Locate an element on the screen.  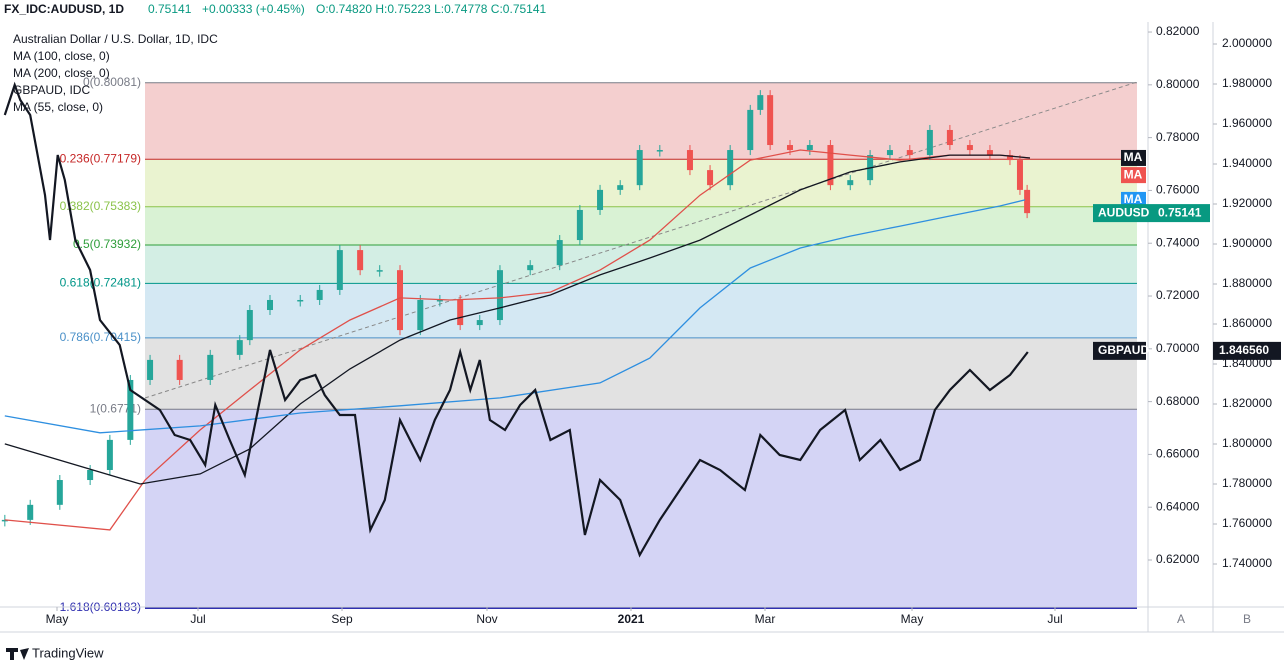
y2-tick-label: 1.760000 is located at coordinates (1247, 523).